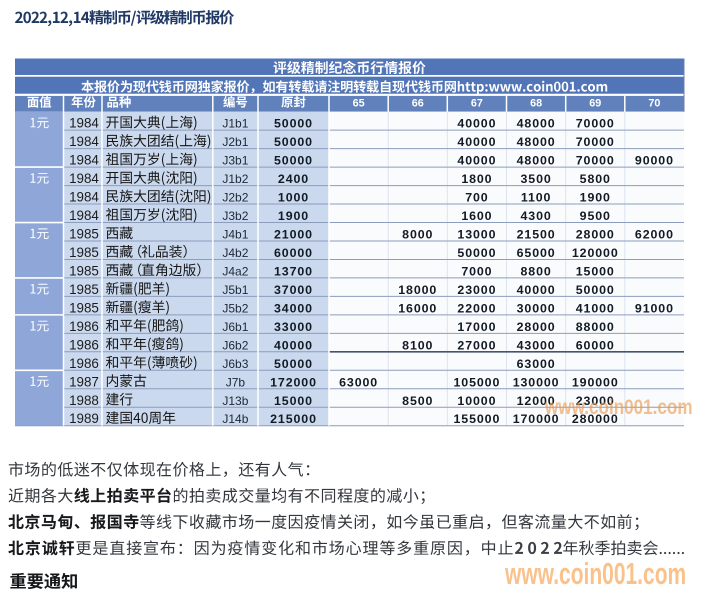  I want to click on svg-text: J4b2, so click(235, 253).